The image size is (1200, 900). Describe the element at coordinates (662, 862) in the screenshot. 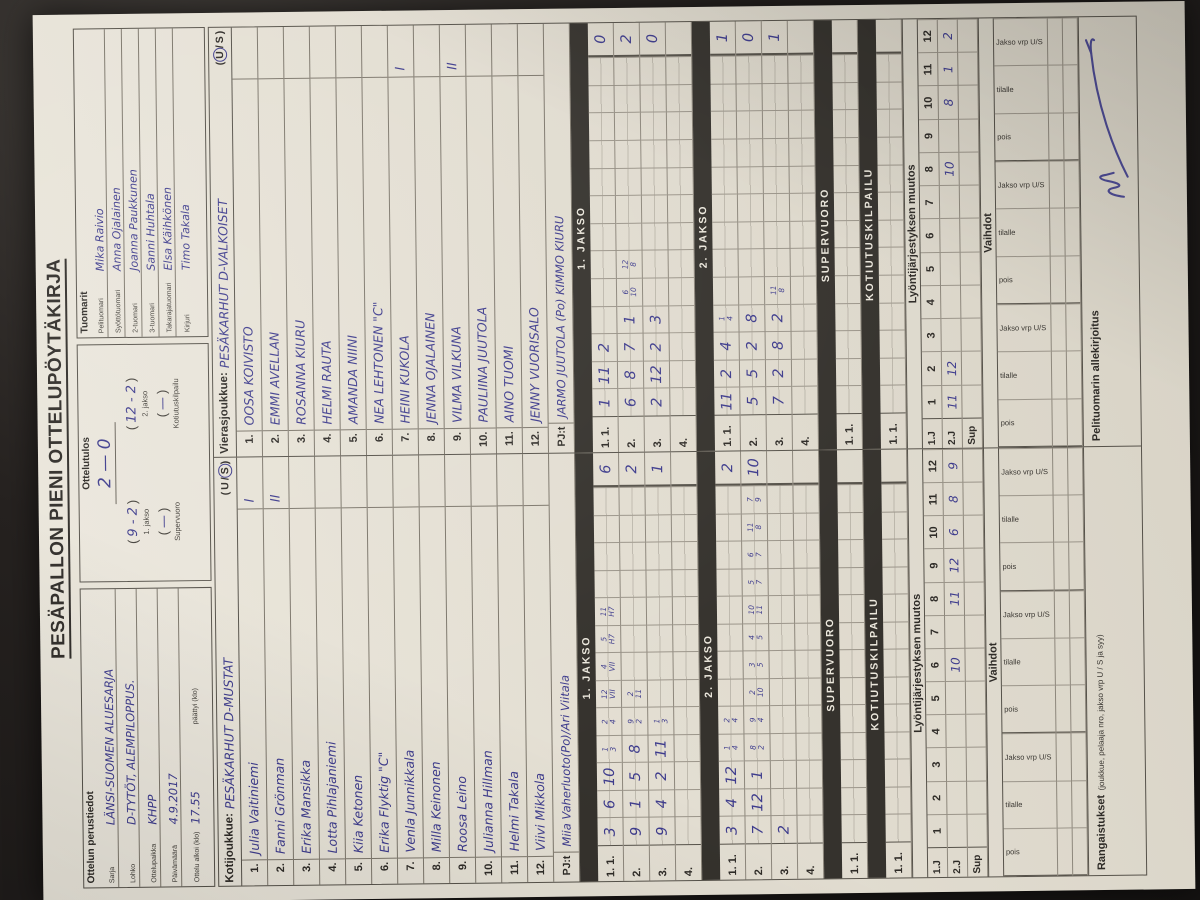

I see `jakso-row-label: 3.` at that location.